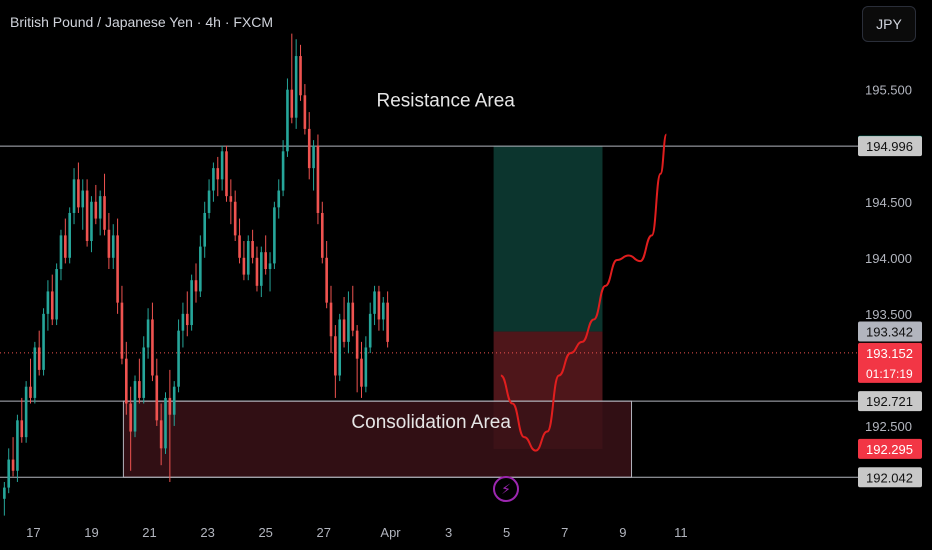  I want to click on currency-button: JPY, so click(889, 24).